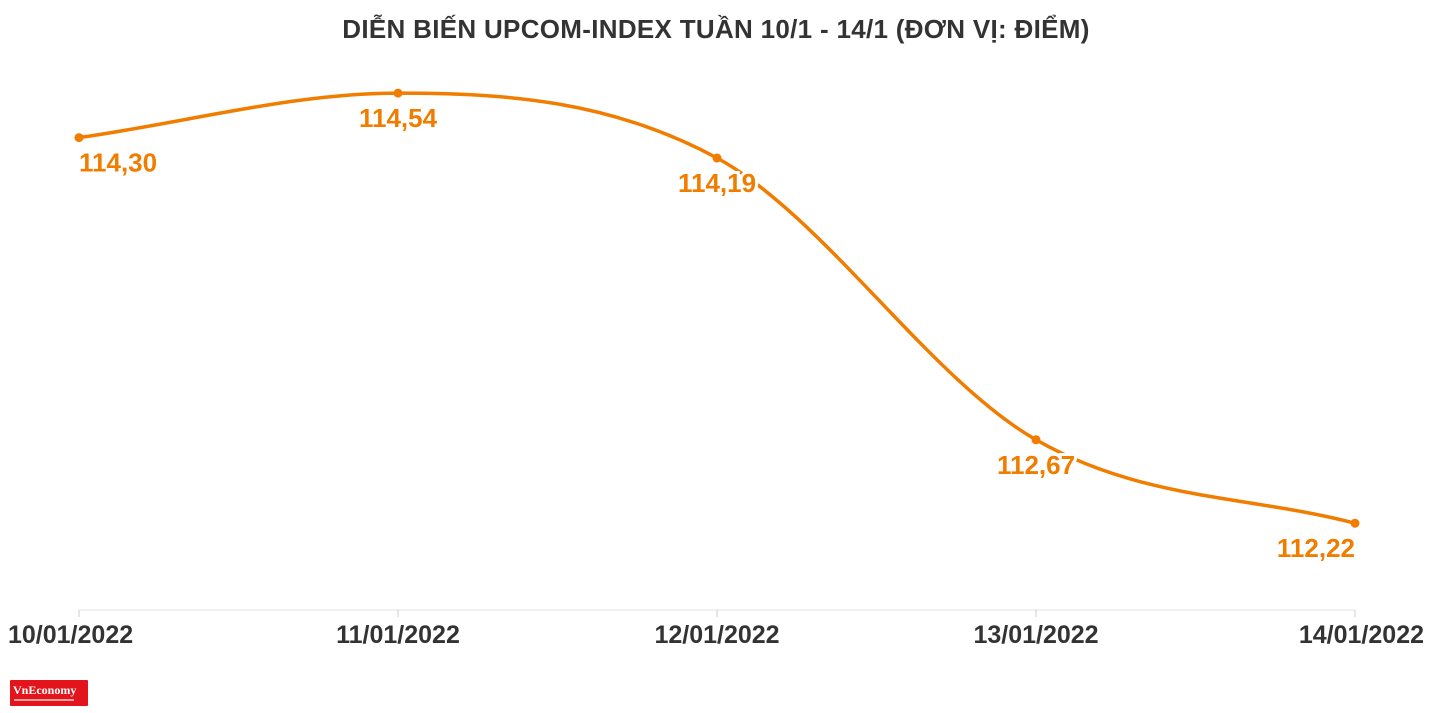 The height and width of the screenshot is (713, 1432). I want to click on x-tick-label: 12/01/2022, so click(716, 635).